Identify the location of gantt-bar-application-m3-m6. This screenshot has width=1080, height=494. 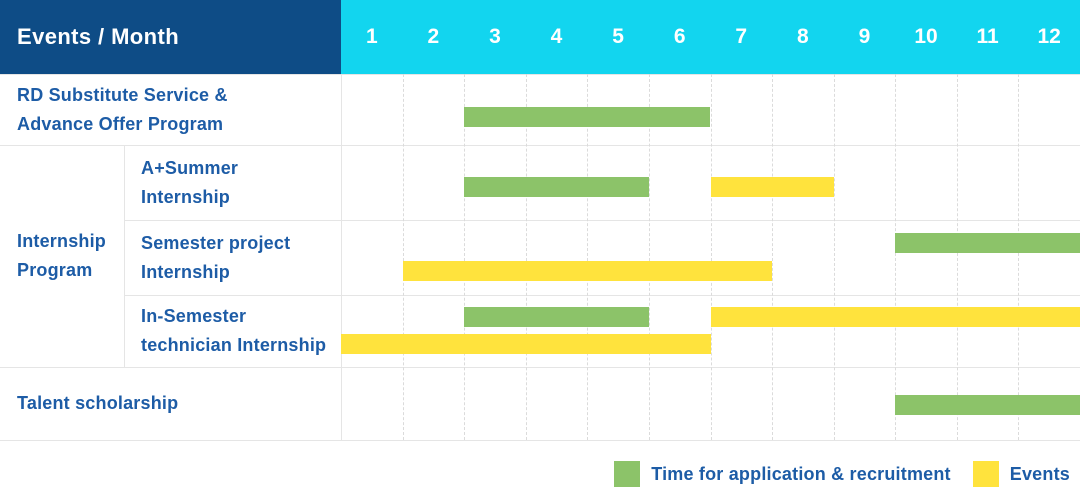
(587, 117).